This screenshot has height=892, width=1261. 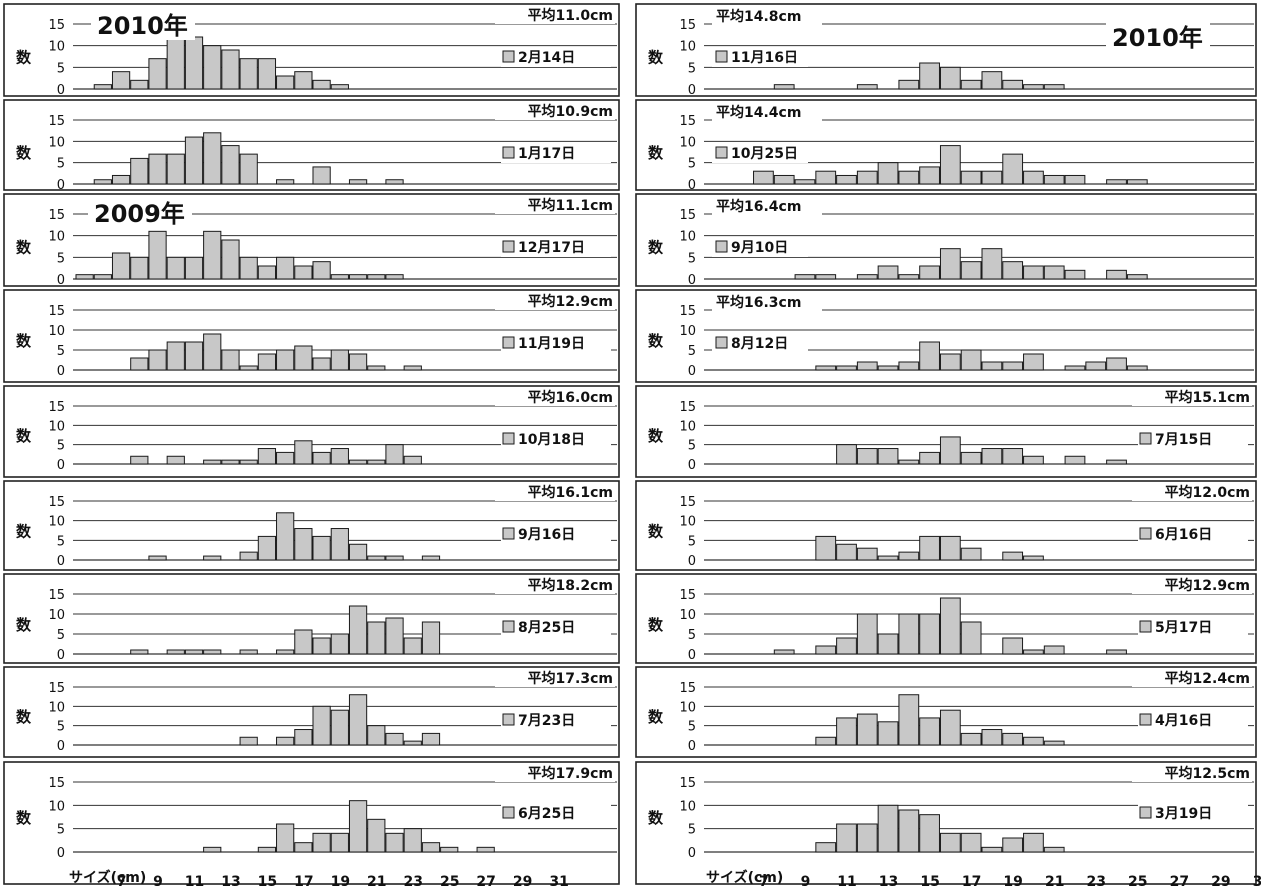 What do you see at coordinates (1183, 440) in the screenshot?
I see `date-label: 7月15日` at bounding box center [1183, 440].